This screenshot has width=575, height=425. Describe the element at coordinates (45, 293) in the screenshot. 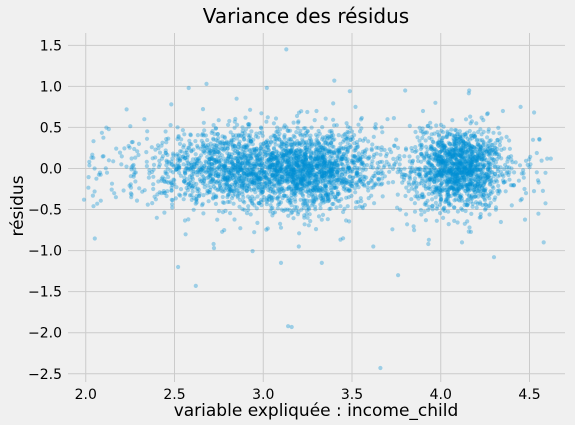

I see `y-tick-label: −1.5` at that location.